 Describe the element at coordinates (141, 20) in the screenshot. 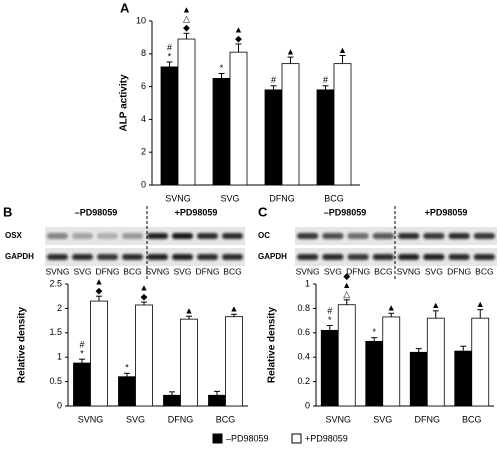

I see `y-tick-label: 10` at that location.